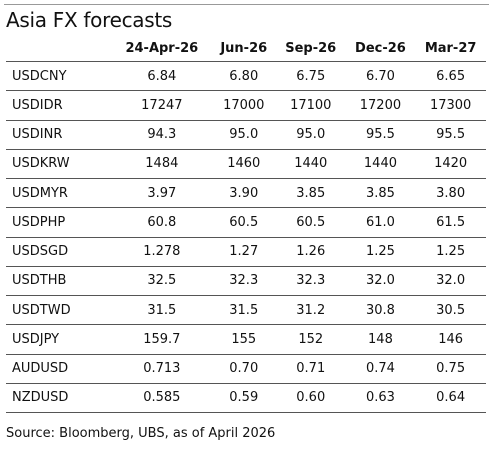 The height and width of the screenshot is (452, 495). Describe the element at coordinates (141, 433) in the screenshot. I see `source-note: Source: Bloomberg, UBS, as of April 2026` at that location.